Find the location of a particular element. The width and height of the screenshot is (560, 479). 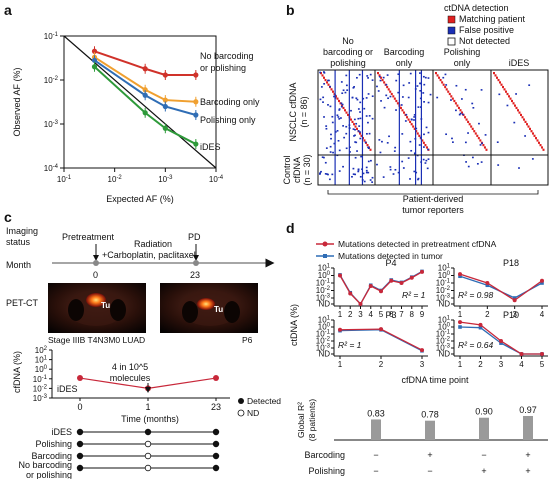

table-row-label-0: iDES is located at coordinates (61, 432).